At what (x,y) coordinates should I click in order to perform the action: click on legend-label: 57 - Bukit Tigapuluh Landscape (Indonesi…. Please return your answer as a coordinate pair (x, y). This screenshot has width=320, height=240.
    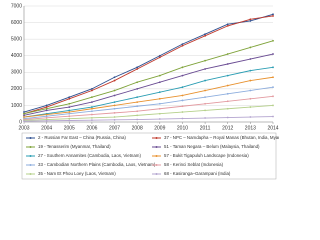
    Looking at the image, I should click on (206, 155).